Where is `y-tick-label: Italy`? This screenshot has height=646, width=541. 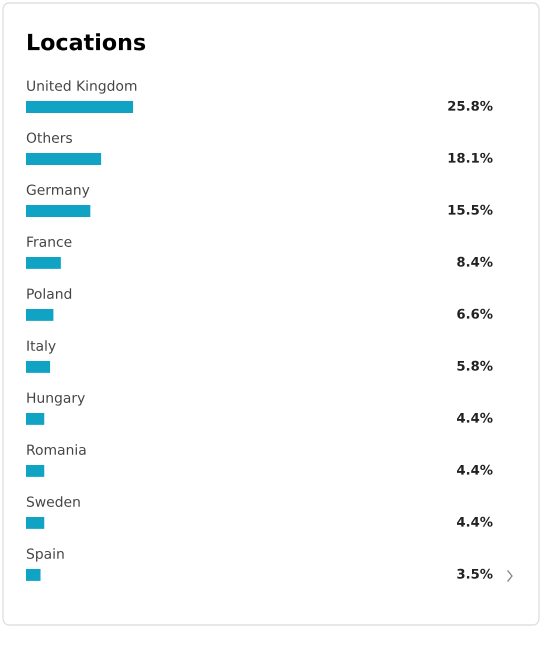
y-tick-label: Italy is located at coordinates (41, 347).